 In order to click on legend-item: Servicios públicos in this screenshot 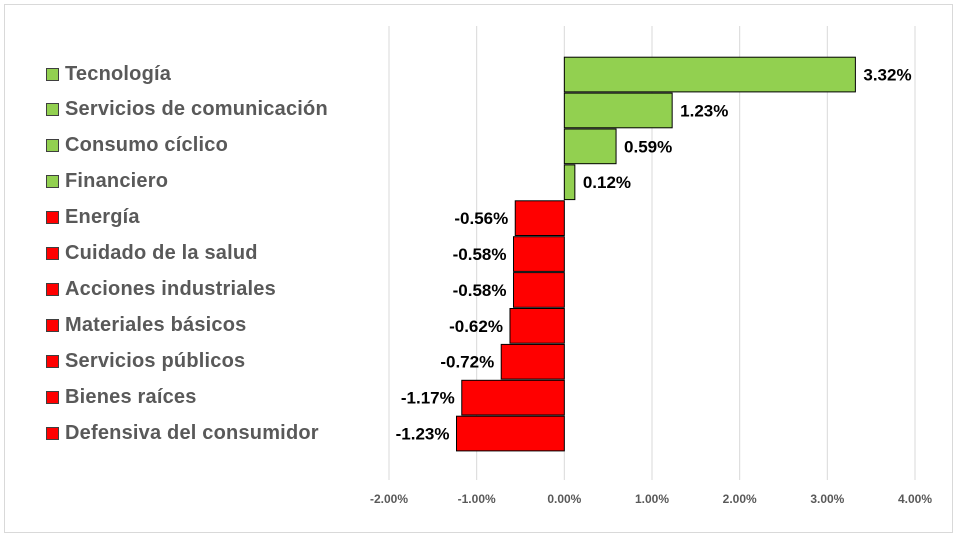, I will do `click(145, 361)`.